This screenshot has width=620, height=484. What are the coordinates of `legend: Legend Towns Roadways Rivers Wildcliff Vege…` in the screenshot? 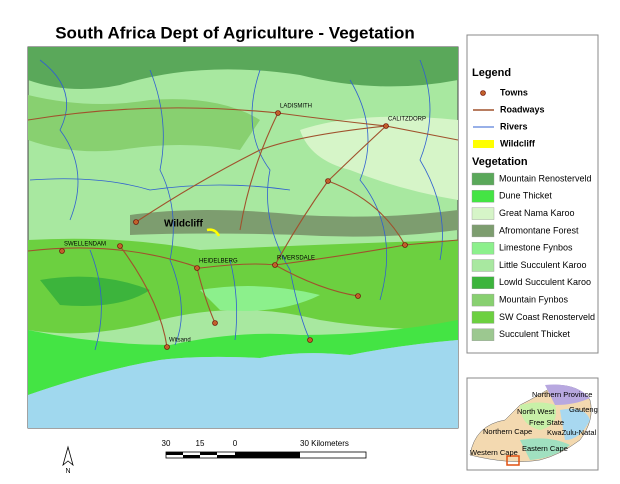 It's located at (532, 194).